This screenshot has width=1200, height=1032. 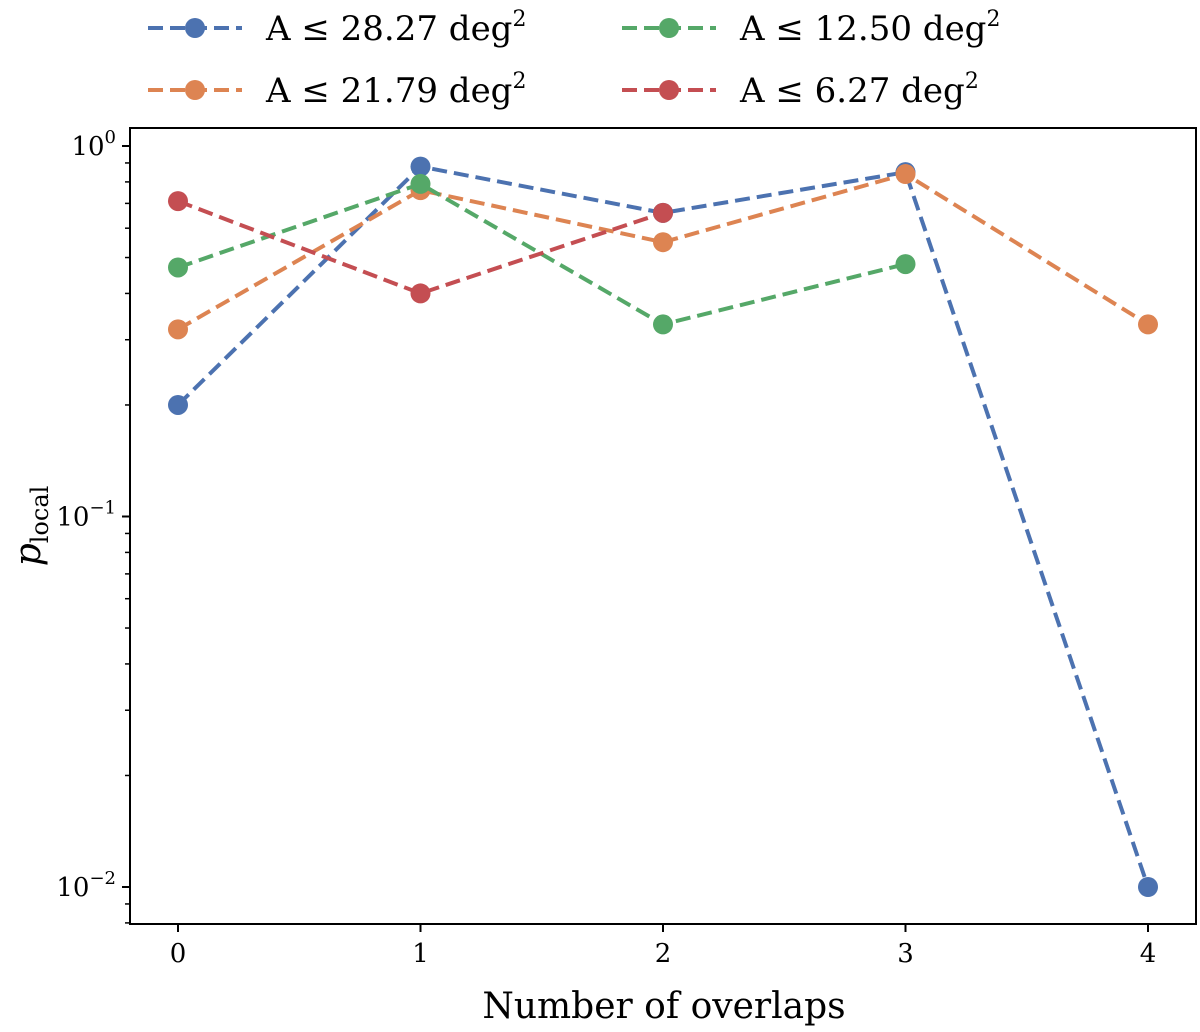 I want to click on legend-label: A ≤ 21.79 deg2, so click(x=395, y=90).